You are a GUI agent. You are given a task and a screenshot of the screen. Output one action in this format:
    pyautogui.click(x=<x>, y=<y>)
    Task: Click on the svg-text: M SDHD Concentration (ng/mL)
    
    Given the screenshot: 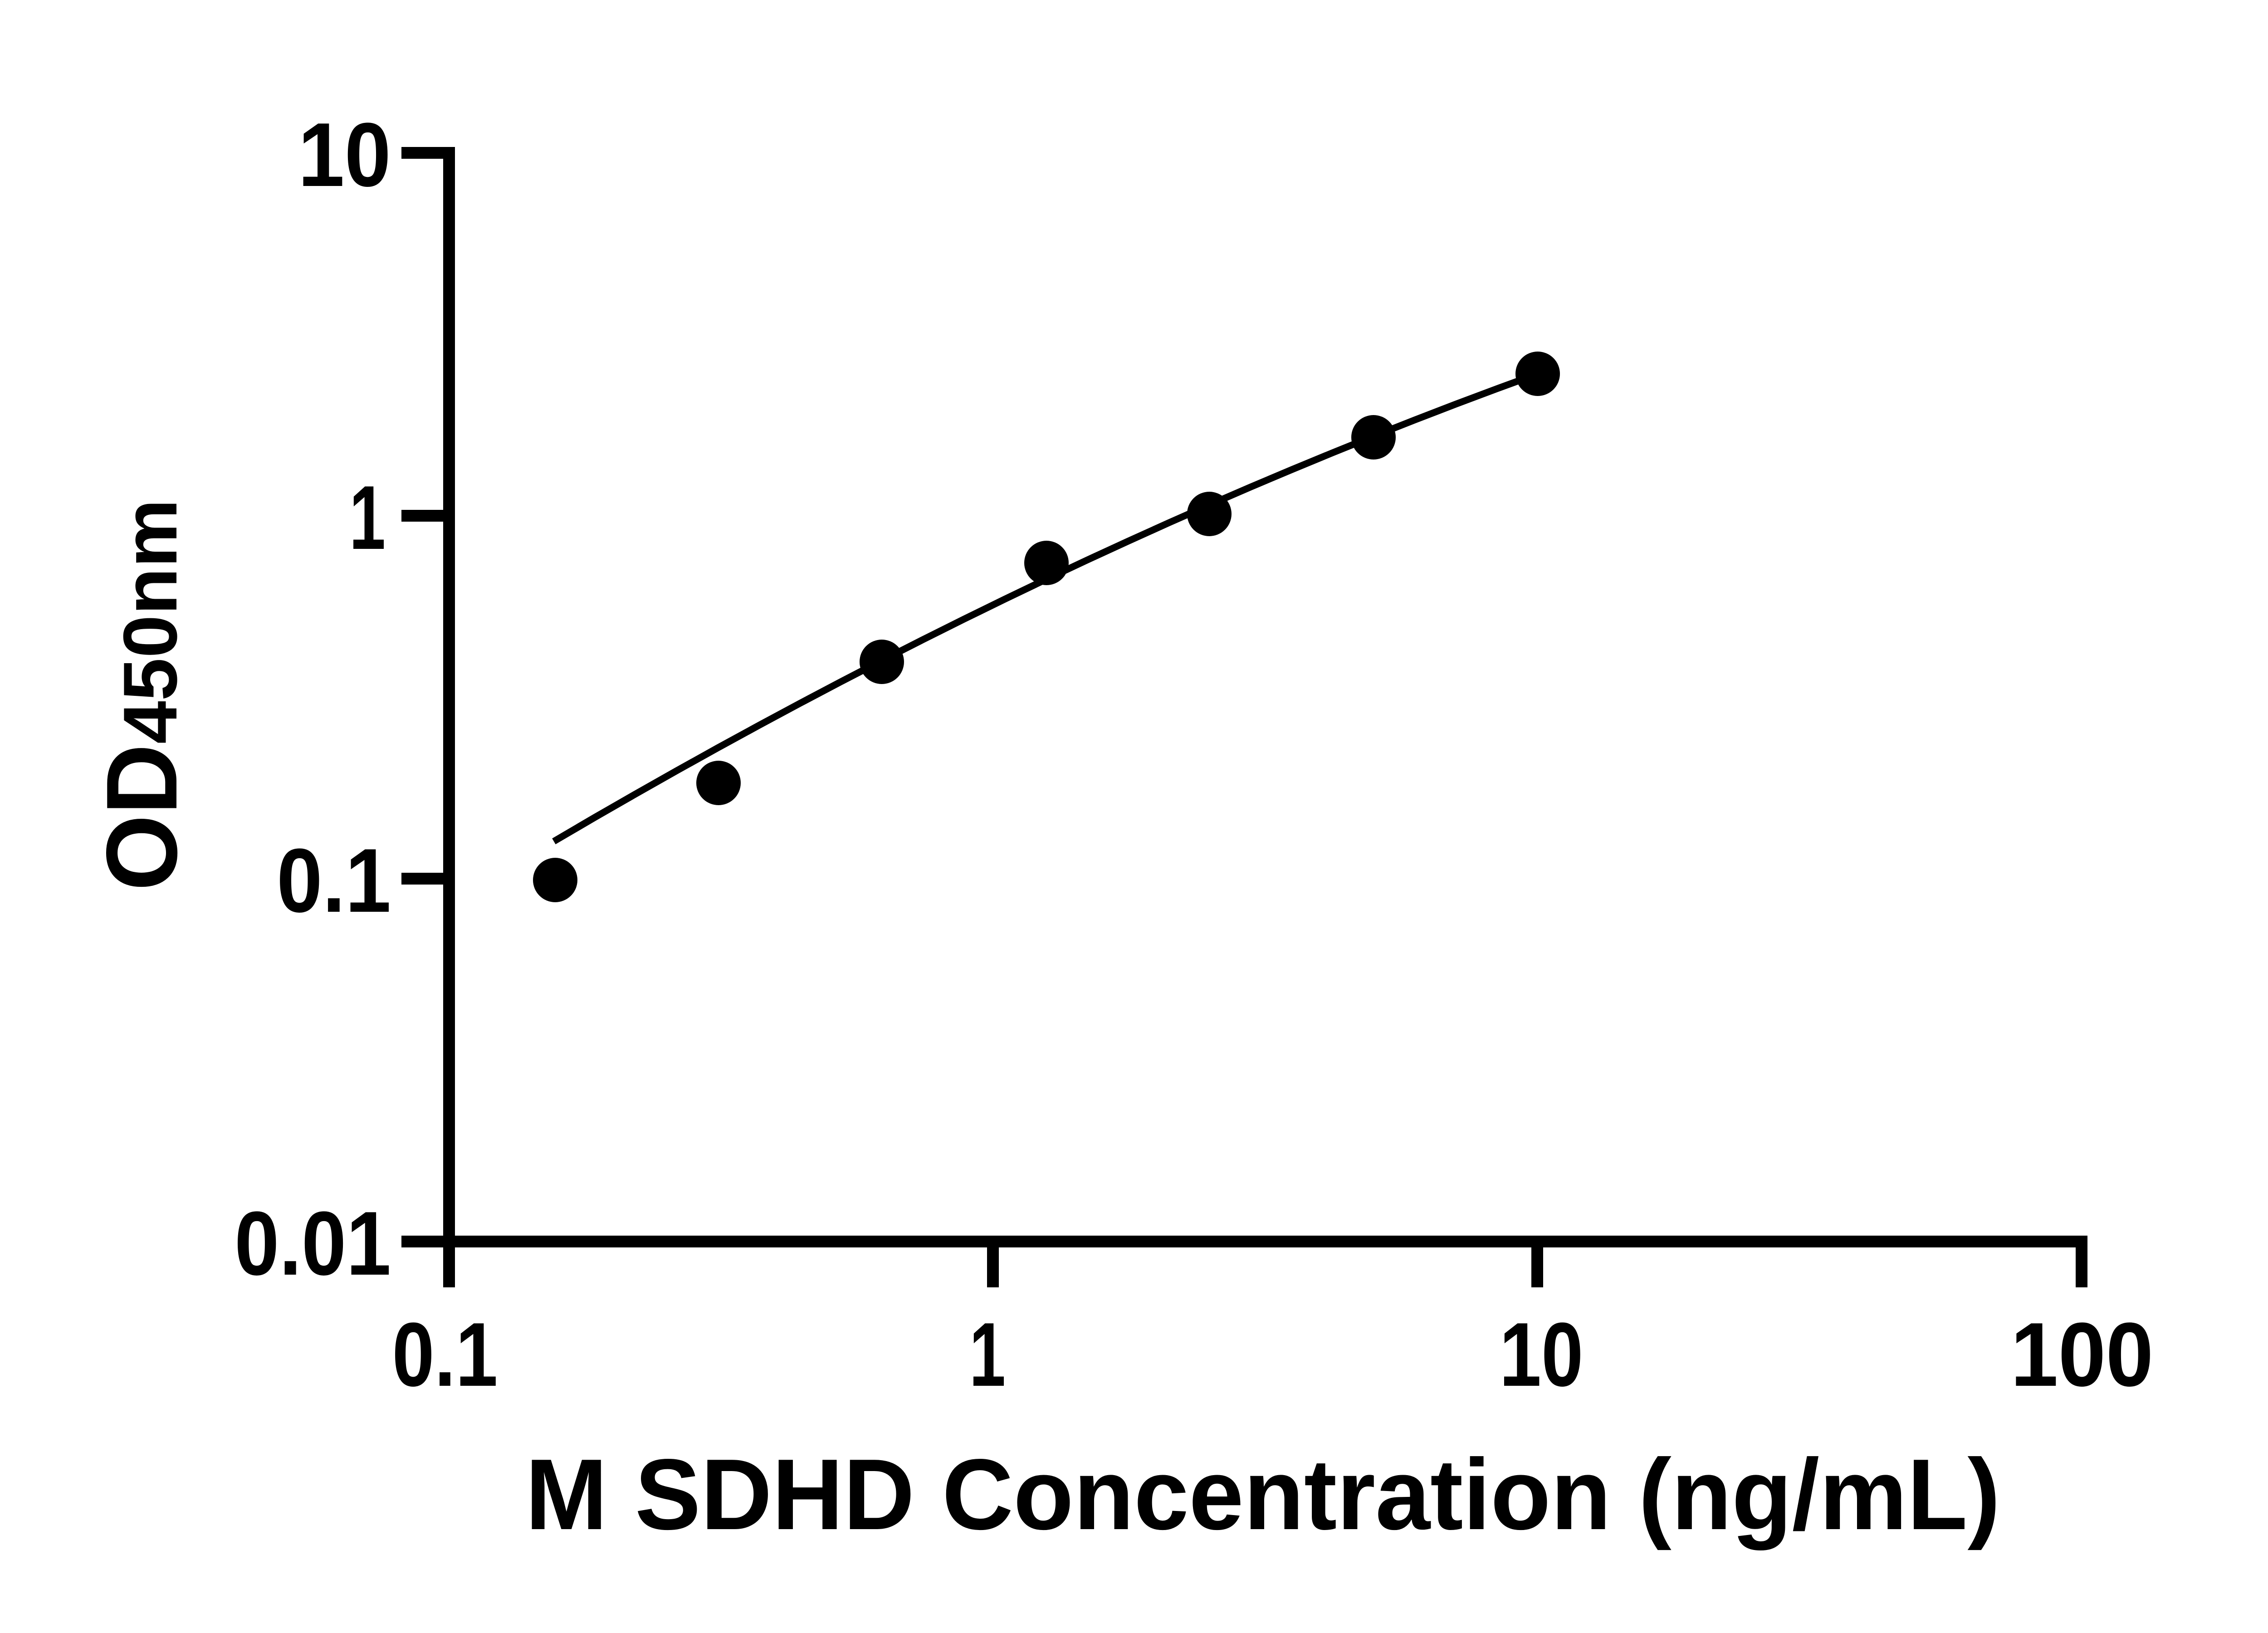 What is the action you would take?
    pyautogui.click(x=1263, y=1494)
    